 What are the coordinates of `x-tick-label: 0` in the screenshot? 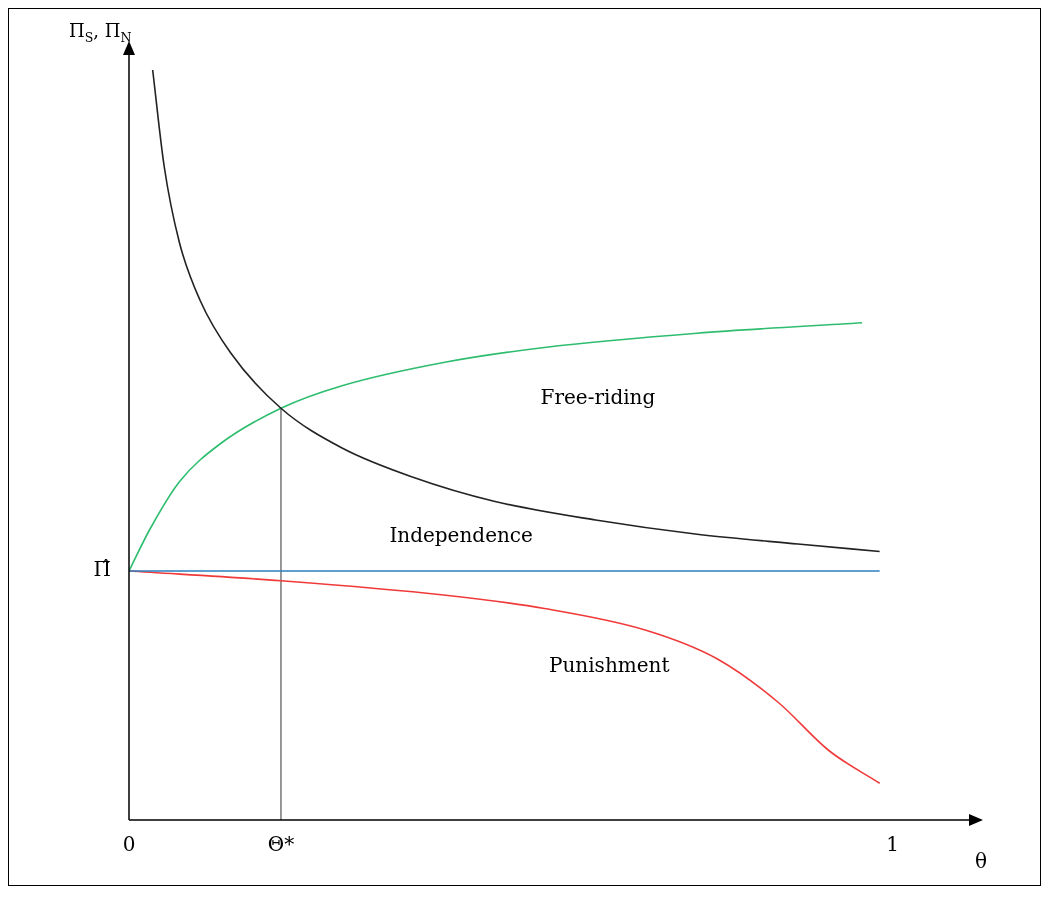 It's located at (129, 844).